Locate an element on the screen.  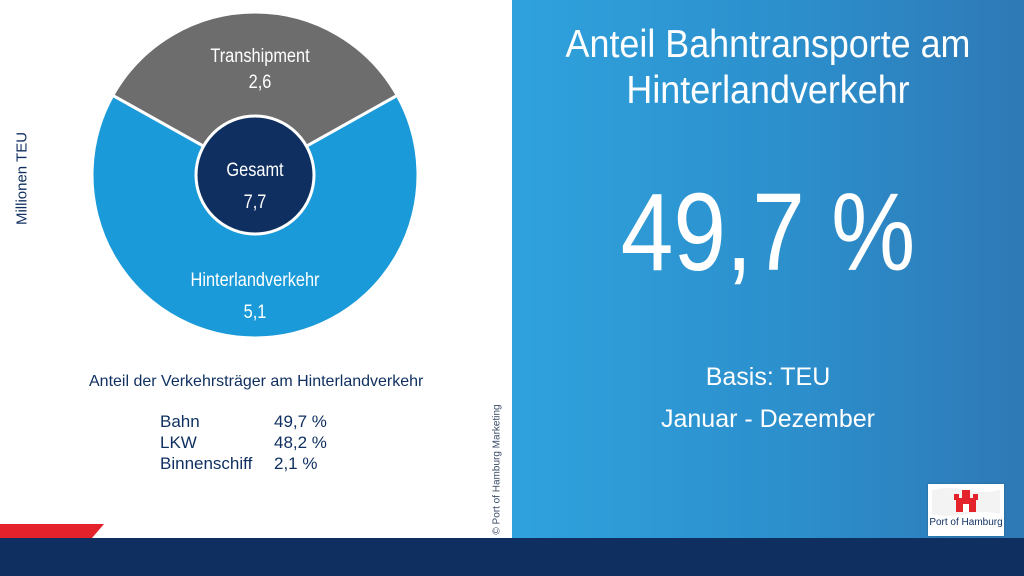
mode-name: LKW is located at coordinates (178, 442).